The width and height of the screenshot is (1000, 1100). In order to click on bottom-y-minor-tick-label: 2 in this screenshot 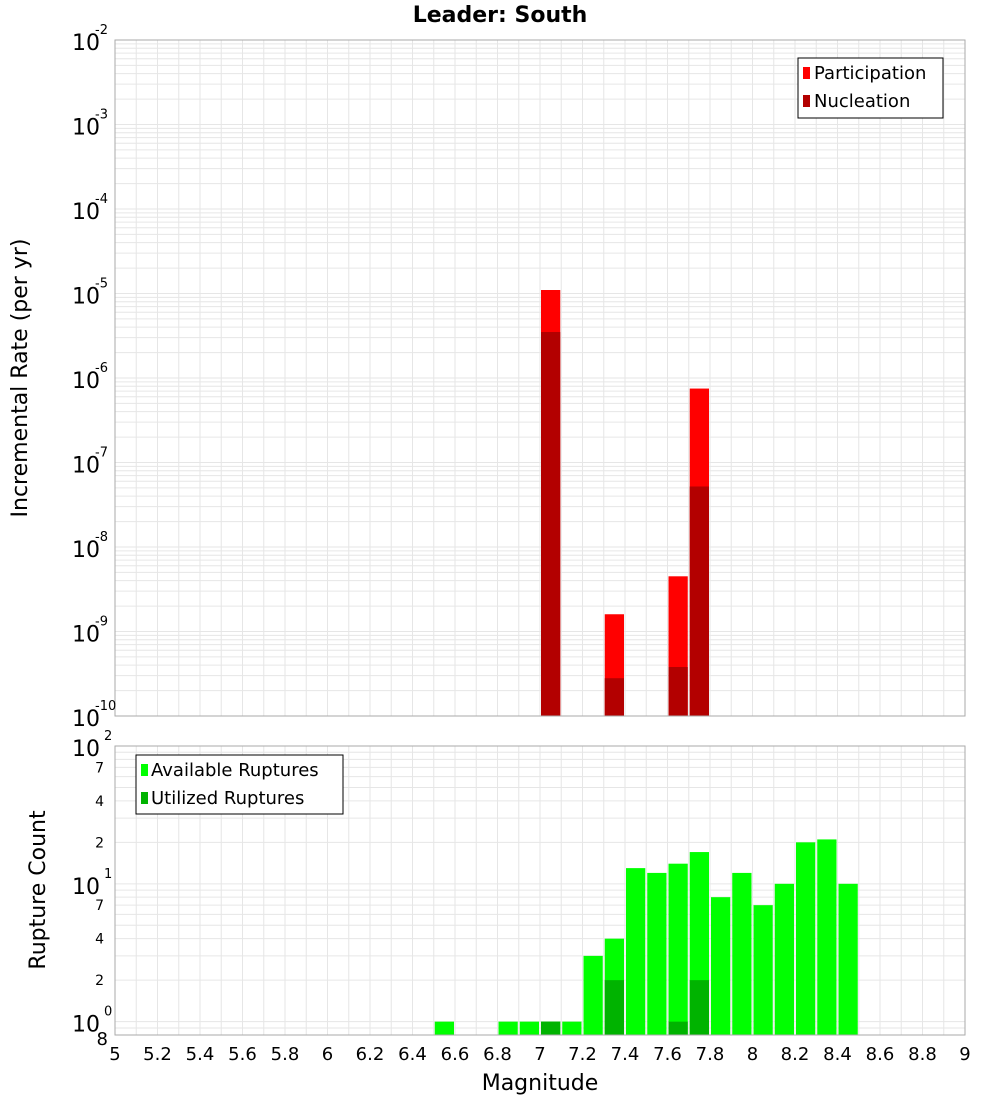, I will do `click(99, 843)`.